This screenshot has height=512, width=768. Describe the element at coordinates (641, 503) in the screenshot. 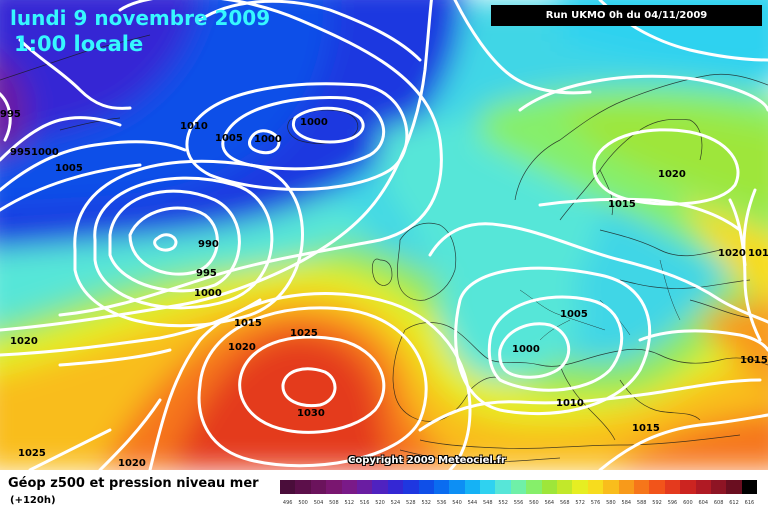

I see `legend-label: 588` at that location.